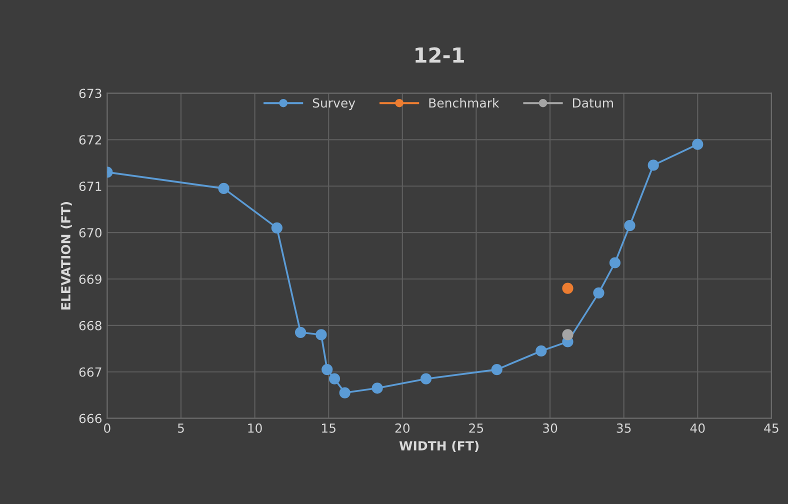  Describe the element at coordinates (329, 428) in the screenshot. I see `x-tick-label: 15` at that location.